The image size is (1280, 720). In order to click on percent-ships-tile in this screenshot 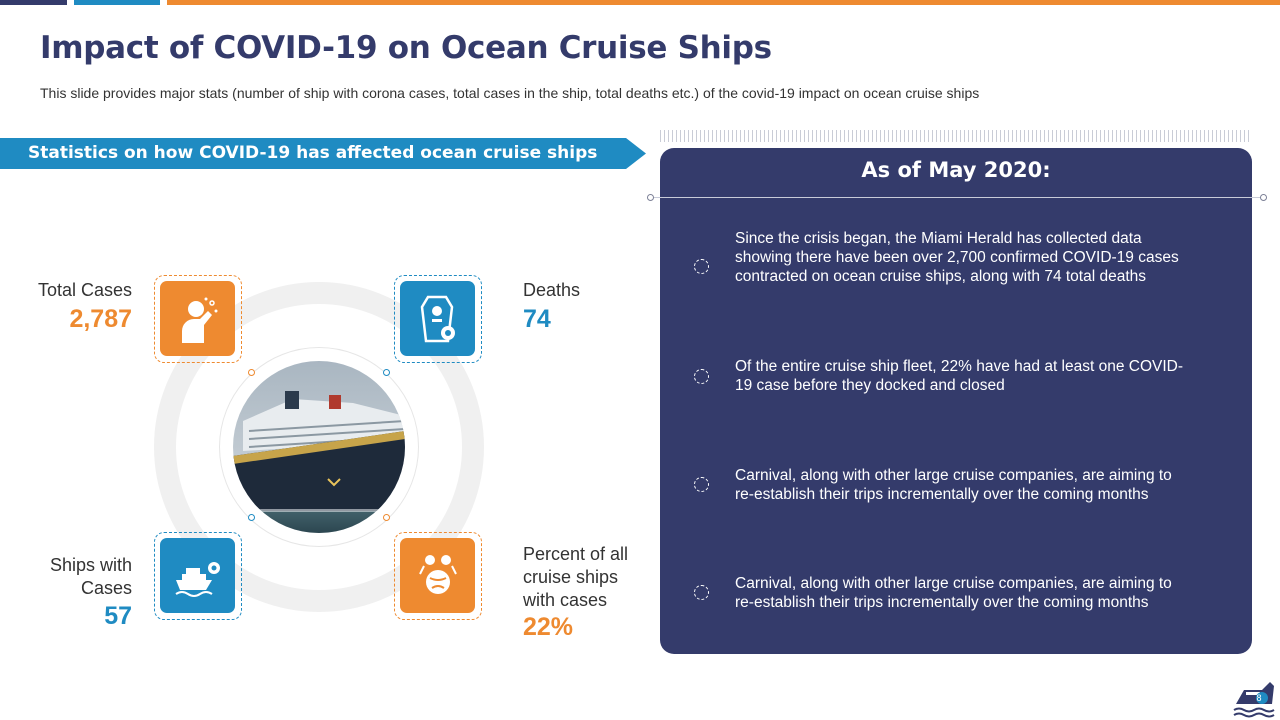, I will do `click(438, 576)`.